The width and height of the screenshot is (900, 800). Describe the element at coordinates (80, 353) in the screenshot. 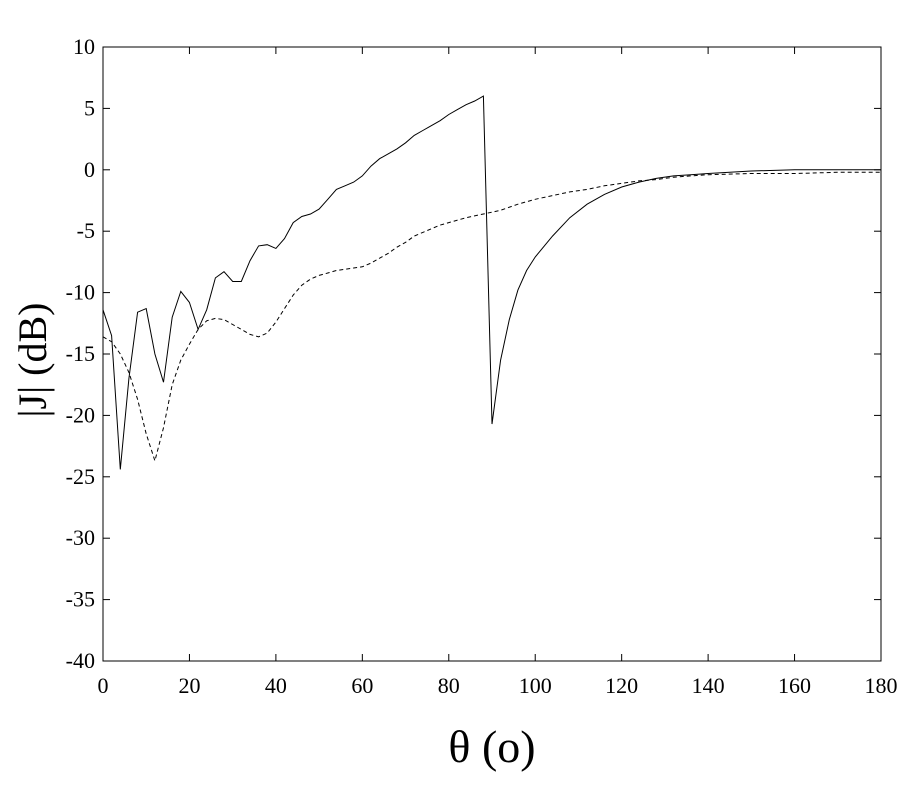

I see `y-tick-label: -15` at that location.